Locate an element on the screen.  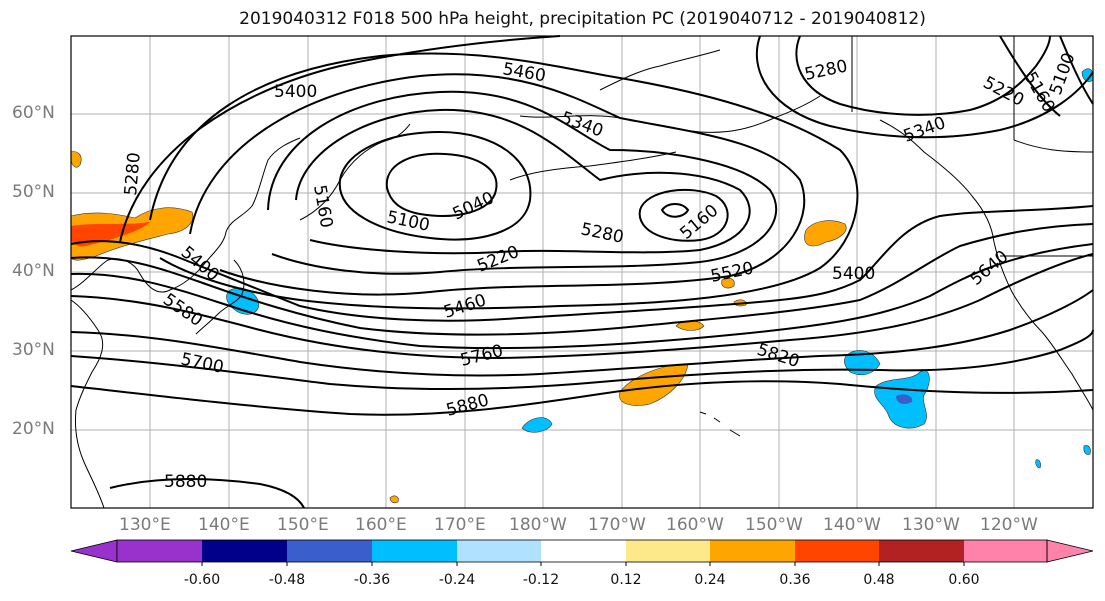
lon-label: 130°E is located at coordinates (145, 525).